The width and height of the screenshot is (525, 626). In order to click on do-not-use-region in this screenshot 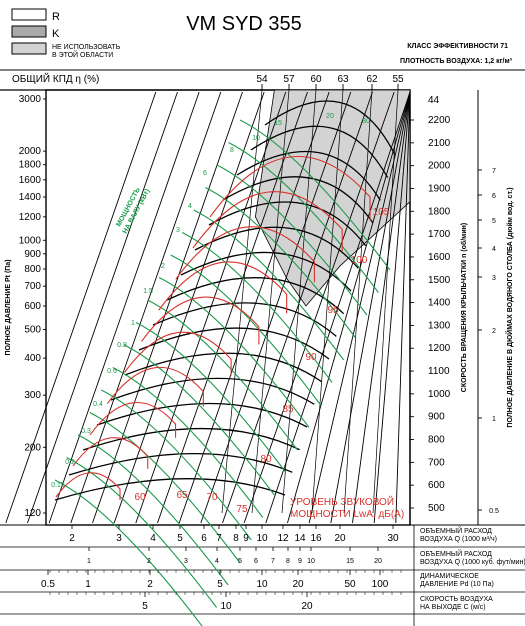, I will do `click(332, 198)`.